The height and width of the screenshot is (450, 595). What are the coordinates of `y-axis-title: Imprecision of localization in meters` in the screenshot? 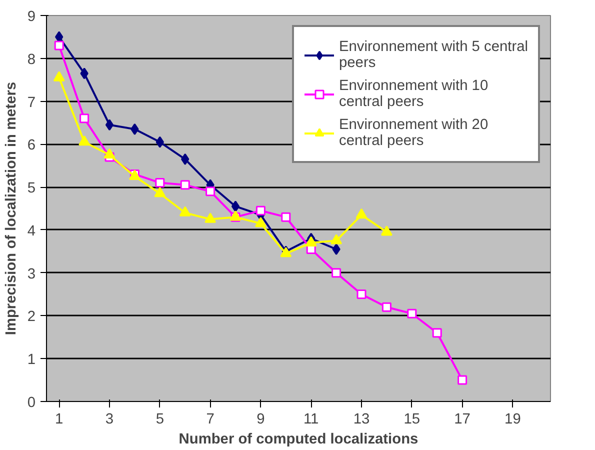 It's located at (11, 209).